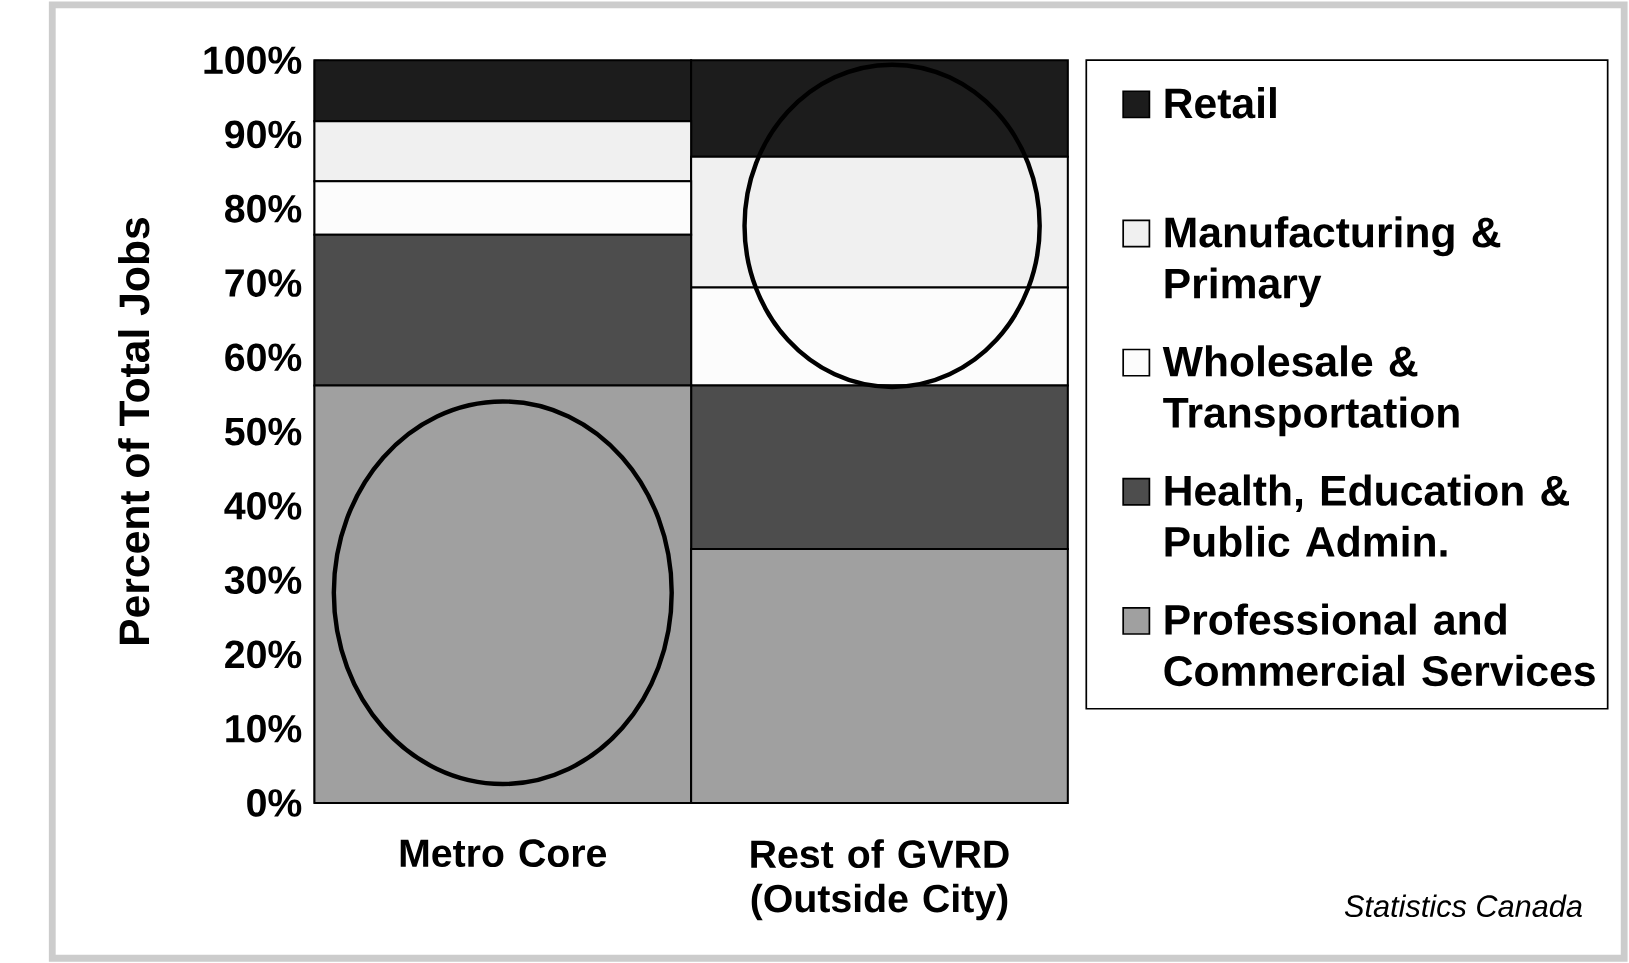  What do you see at coordinates (263, 654) in the screenshot?
I see `y-tick-label: 20%` at bounding box center [263, 654].